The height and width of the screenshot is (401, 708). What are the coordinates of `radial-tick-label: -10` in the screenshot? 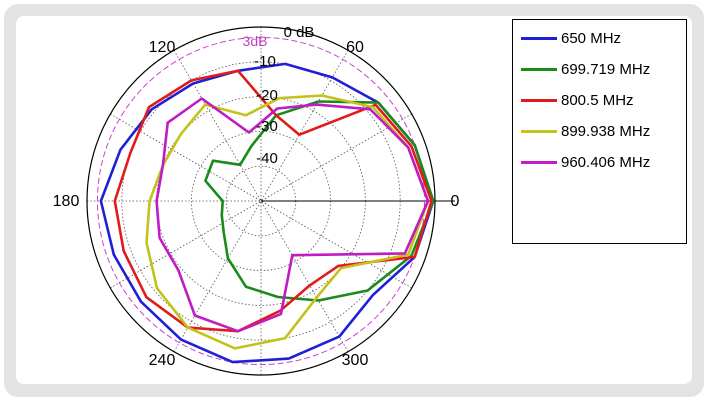 It's located at (265, 61).